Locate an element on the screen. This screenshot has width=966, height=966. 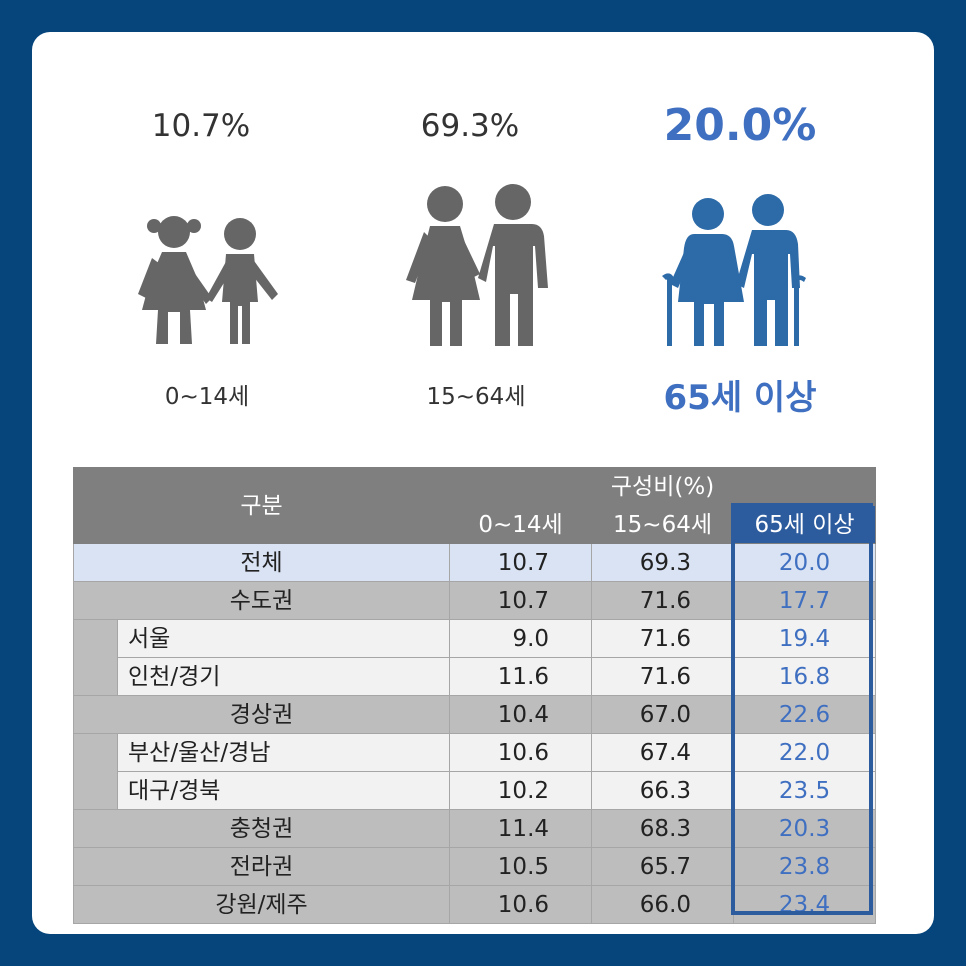
cell-children: 10.2 is located at coordinates (521, 790).